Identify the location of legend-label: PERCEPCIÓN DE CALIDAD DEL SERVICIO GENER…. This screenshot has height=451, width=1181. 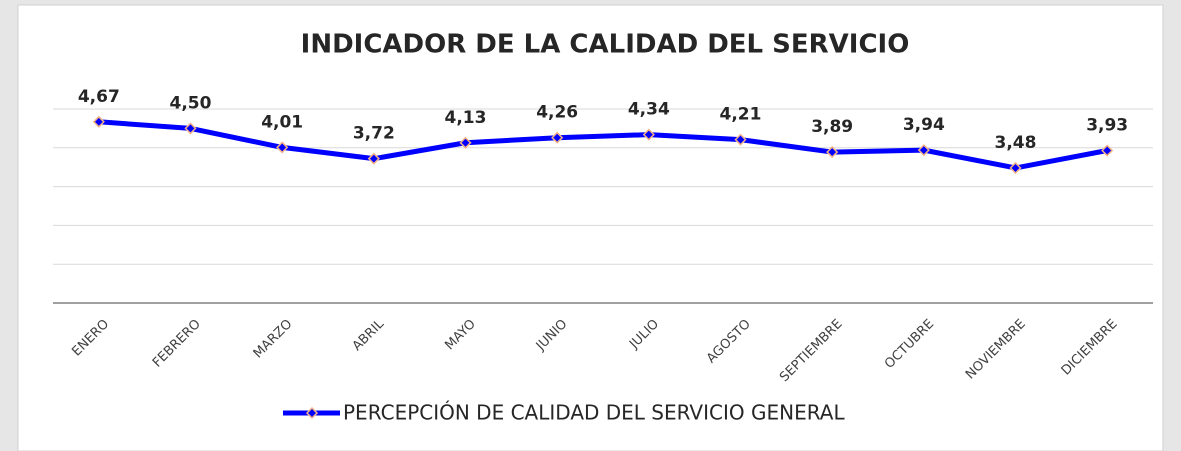
(594, 413).